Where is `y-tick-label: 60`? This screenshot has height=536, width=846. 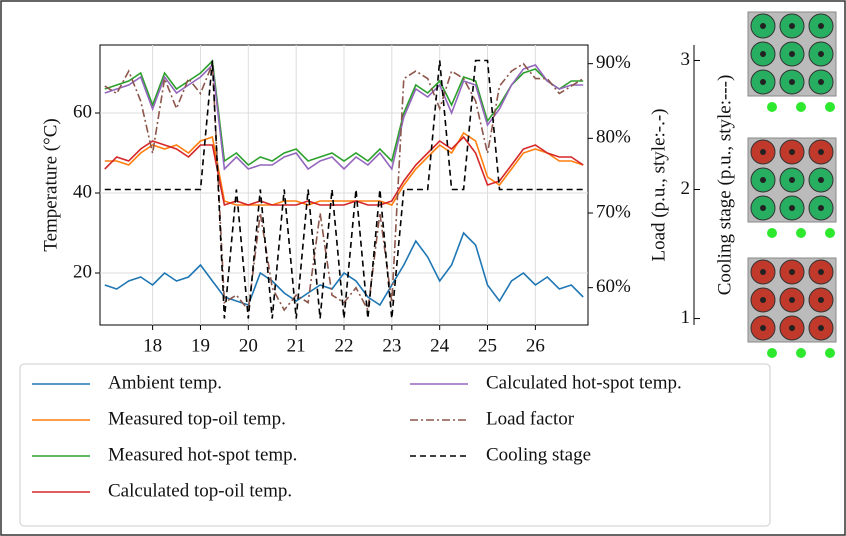
y-tick-label: 60 is located at coordinates (82, 111).